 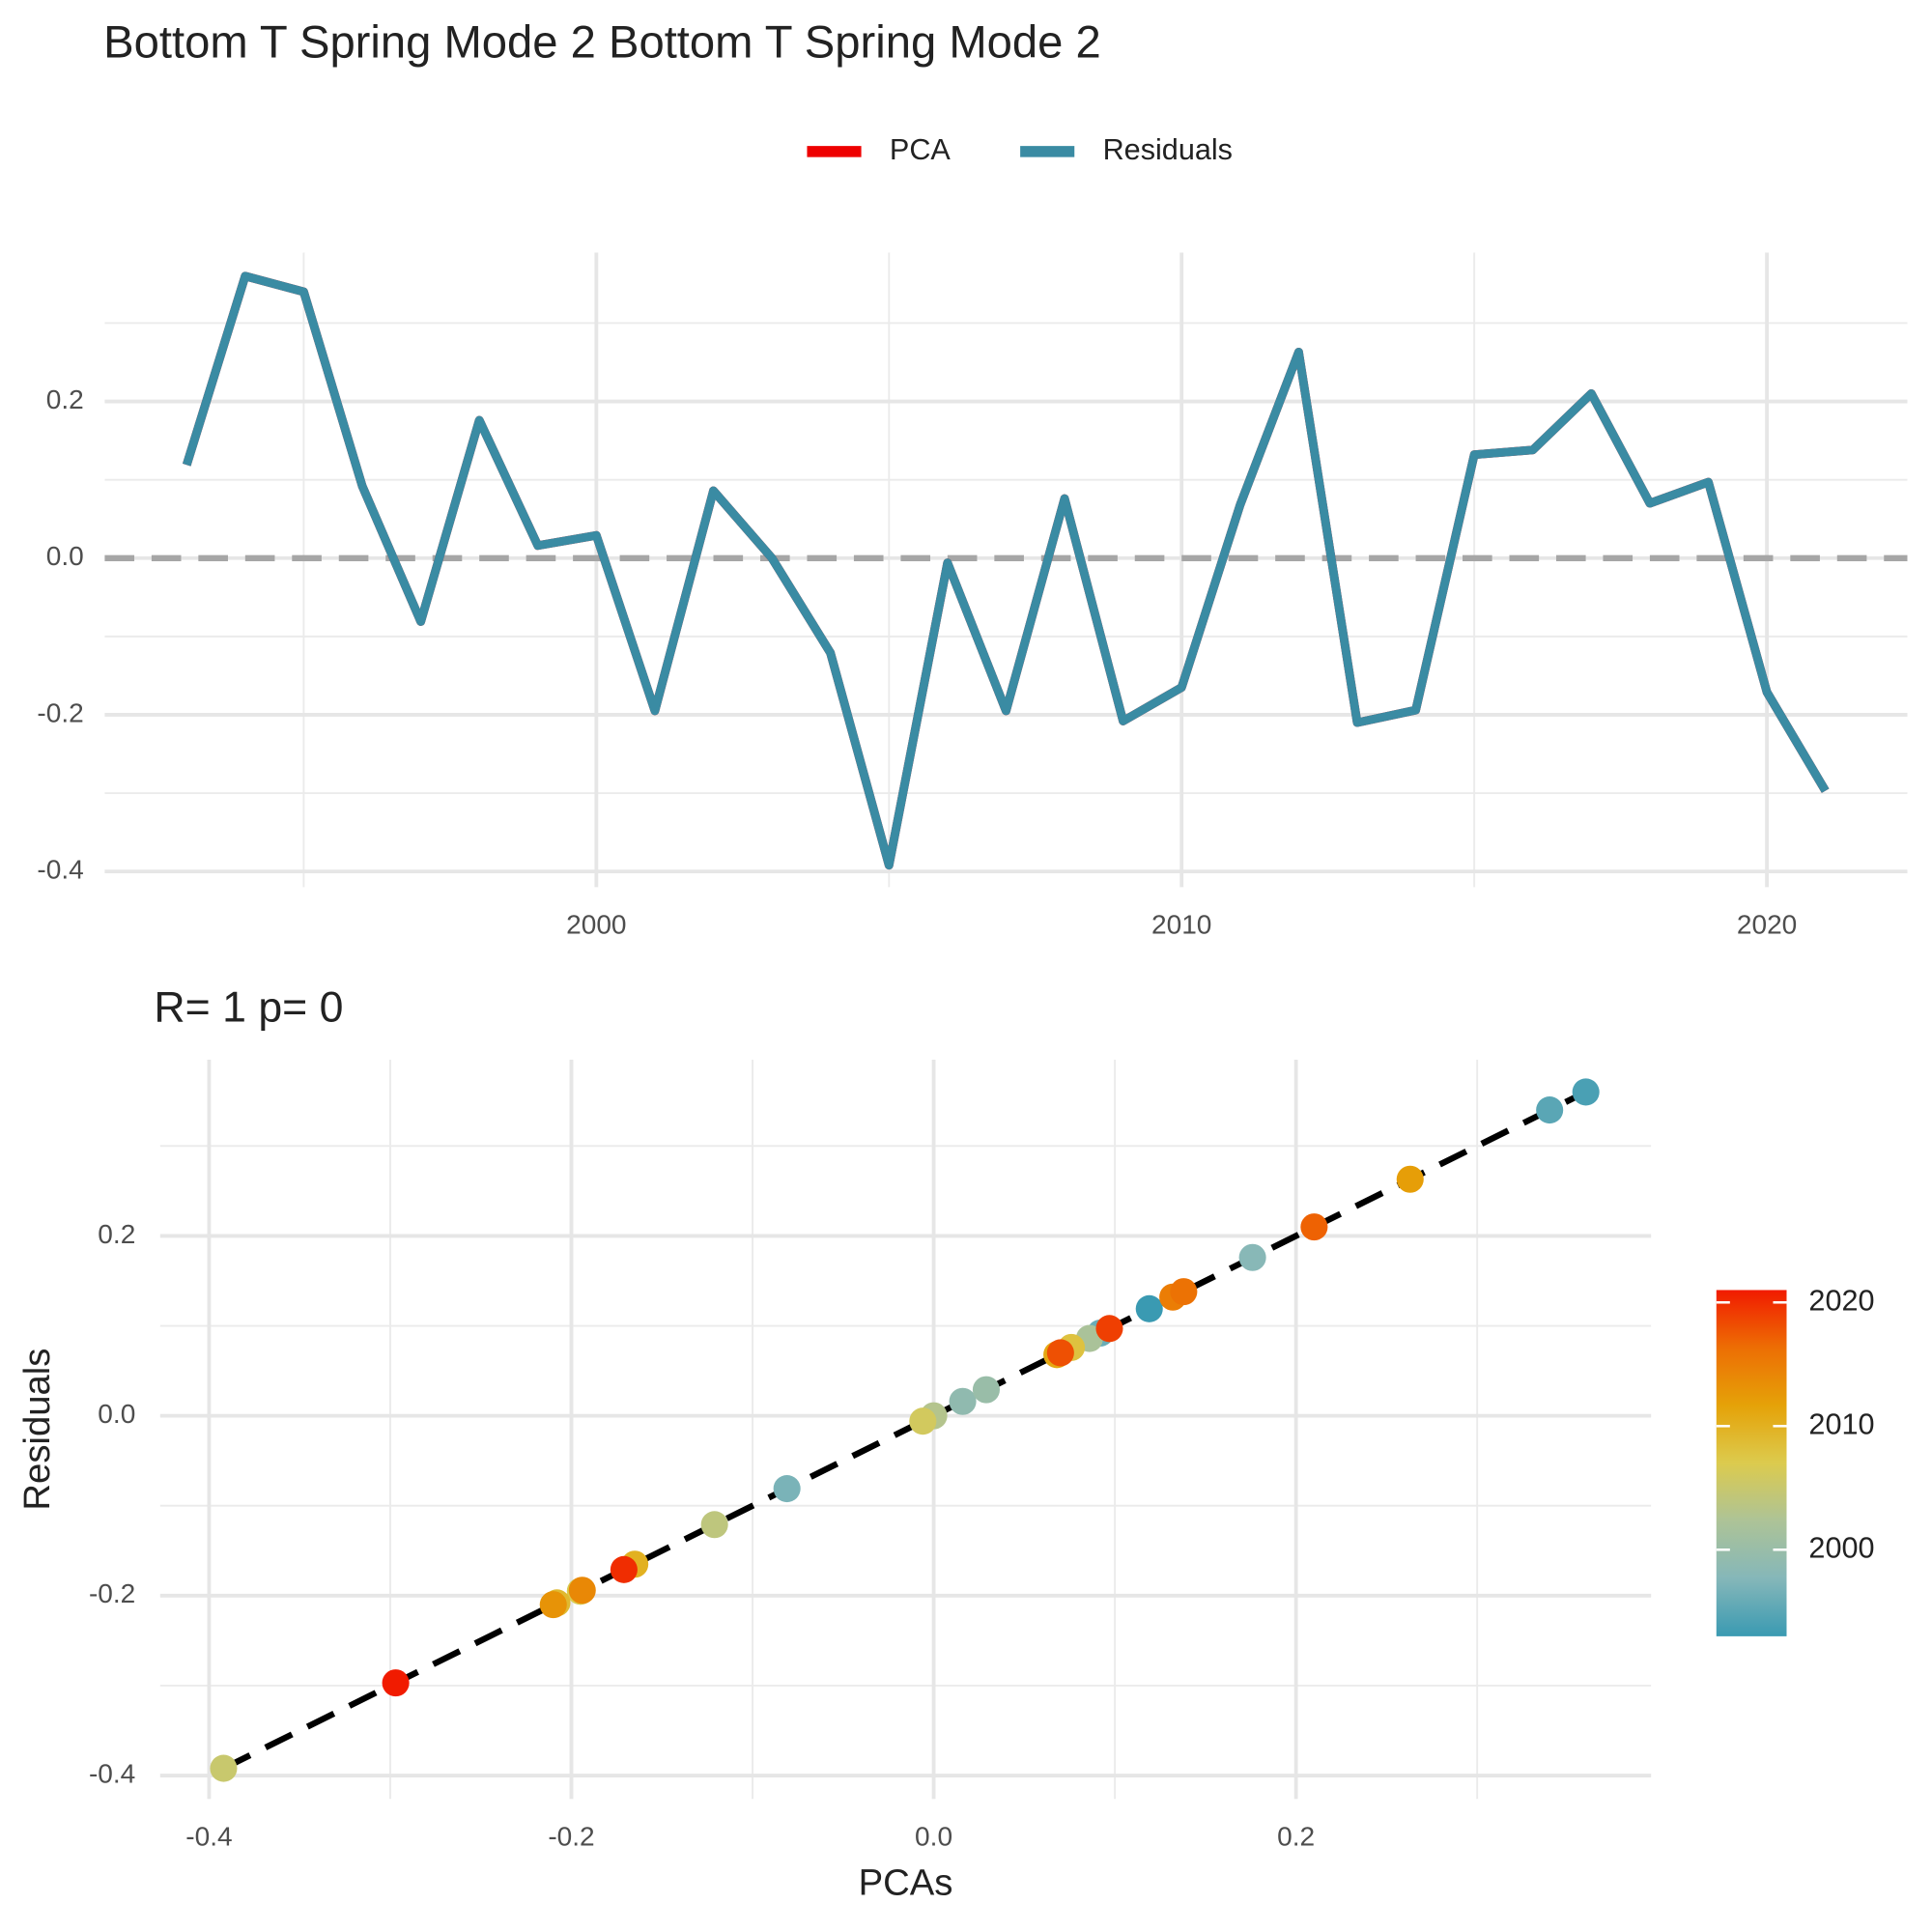 What do you see at coordinates (37, 1430) in the screenshot?
I see `y-axis-label: Residuals` at bounding box center [37, 1430].